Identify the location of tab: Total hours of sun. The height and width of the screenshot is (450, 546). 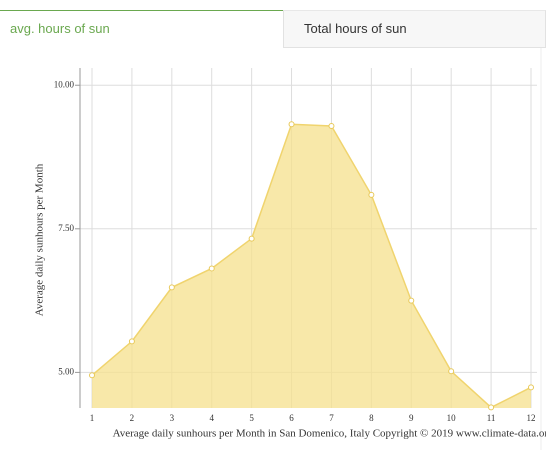
(414, 29).